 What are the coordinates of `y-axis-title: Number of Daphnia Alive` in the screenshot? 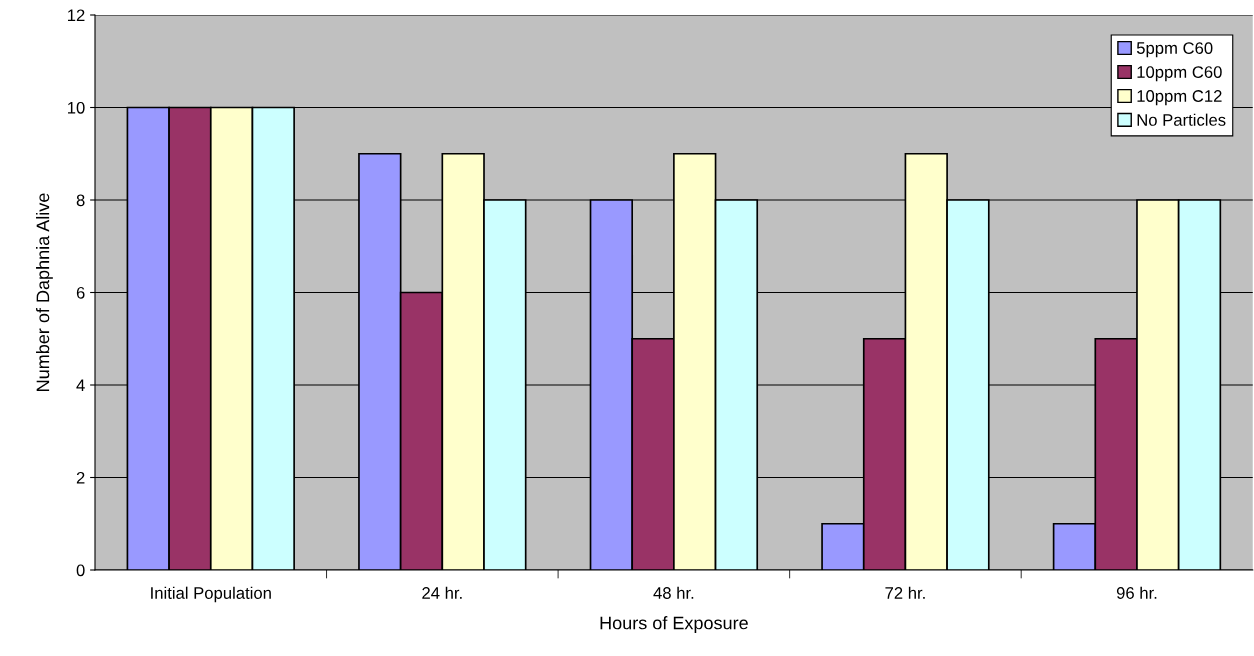 It's located at (44, 292).